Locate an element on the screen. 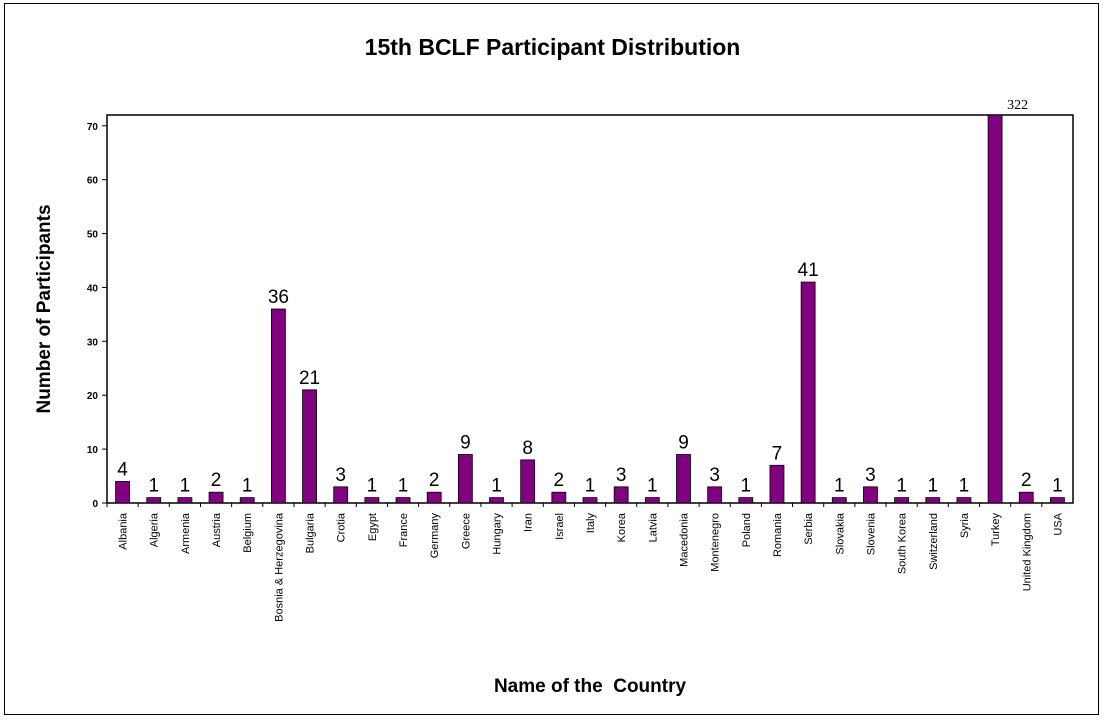 The width and height of the screenshot is (1105, 720). x-tick-label: Switzerland is located at coordinates (934, 541).